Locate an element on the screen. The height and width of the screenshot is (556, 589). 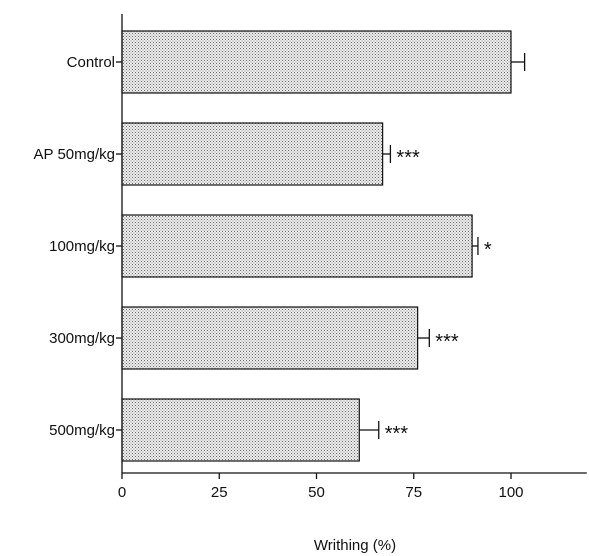
y-tick-label: 100mg/kg is located at coordinates (82, 246).